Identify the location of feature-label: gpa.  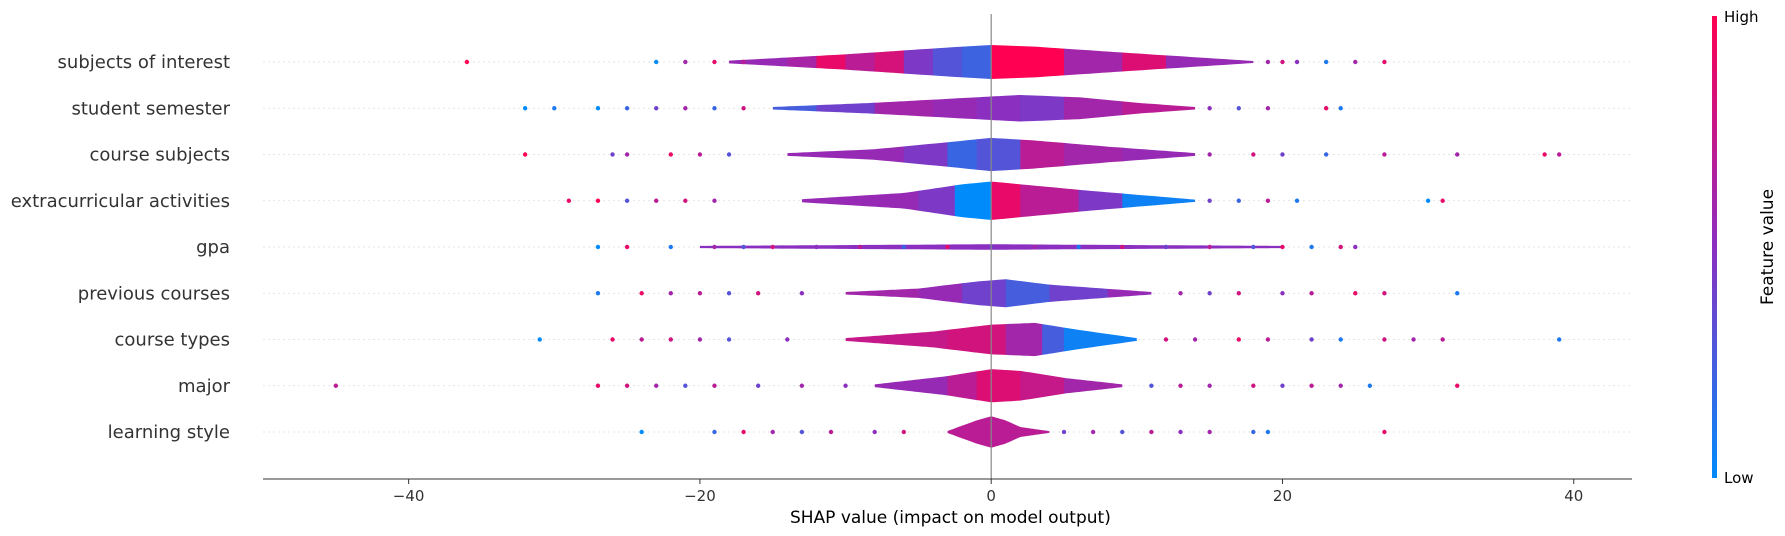
(213, 247).